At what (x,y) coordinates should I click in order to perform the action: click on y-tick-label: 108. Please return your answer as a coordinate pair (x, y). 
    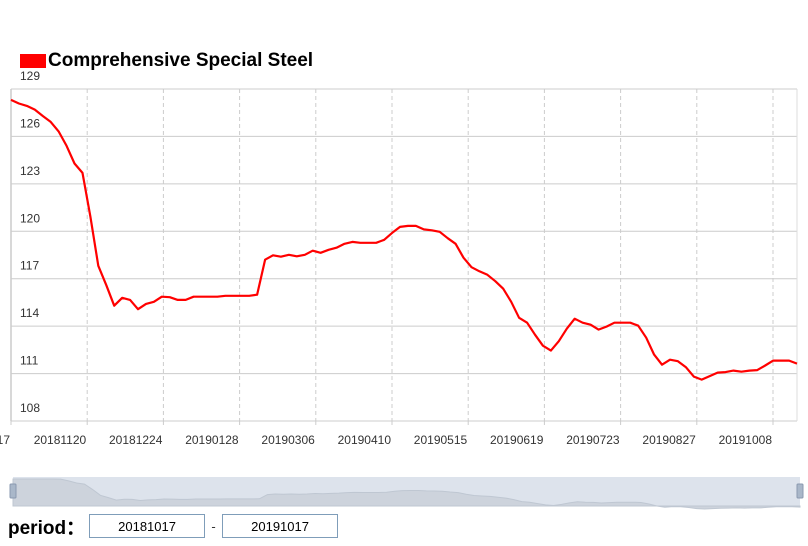
    Looking at the image, I should click on (30, 408).